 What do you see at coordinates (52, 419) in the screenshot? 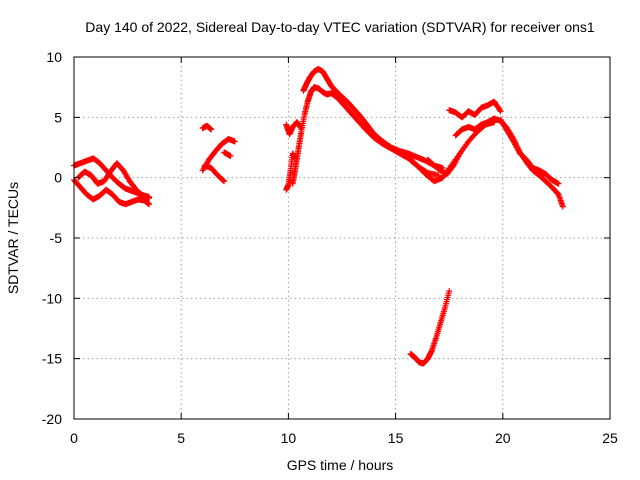
I see `y-tick-label: -20` at bounding box center [52, 419].